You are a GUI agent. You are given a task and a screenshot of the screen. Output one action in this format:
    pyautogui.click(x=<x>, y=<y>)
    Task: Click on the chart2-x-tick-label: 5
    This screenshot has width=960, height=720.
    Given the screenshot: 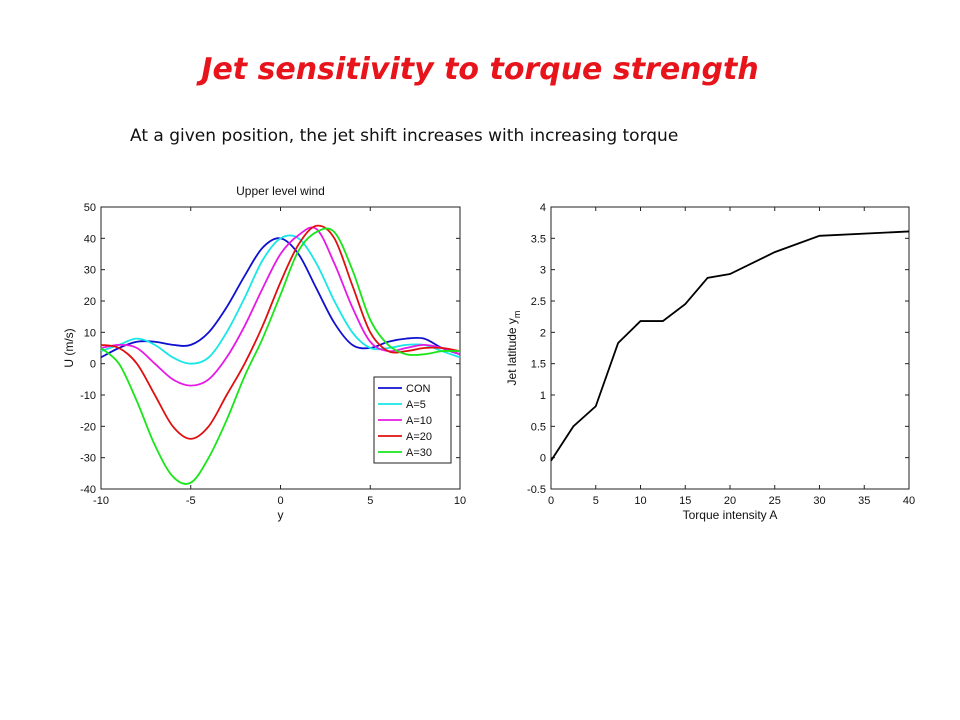 What is the action you would take?
    pyautogui.click(x=596, y=501)
    